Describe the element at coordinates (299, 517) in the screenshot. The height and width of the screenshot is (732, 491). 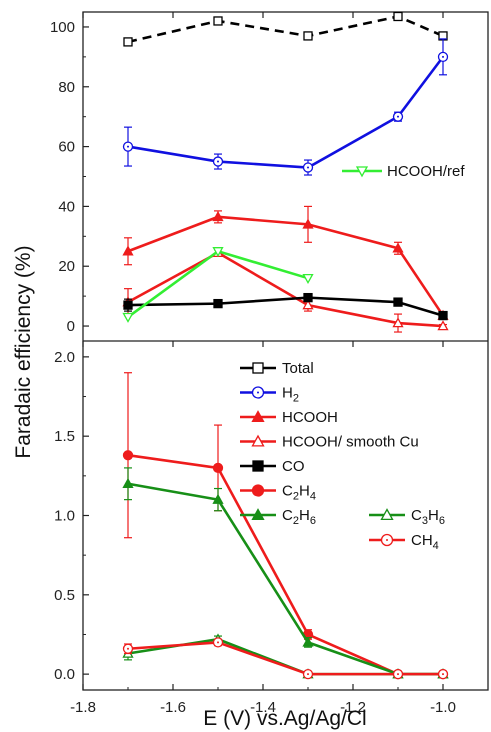
I see `legend-label: C2H6` at that location.